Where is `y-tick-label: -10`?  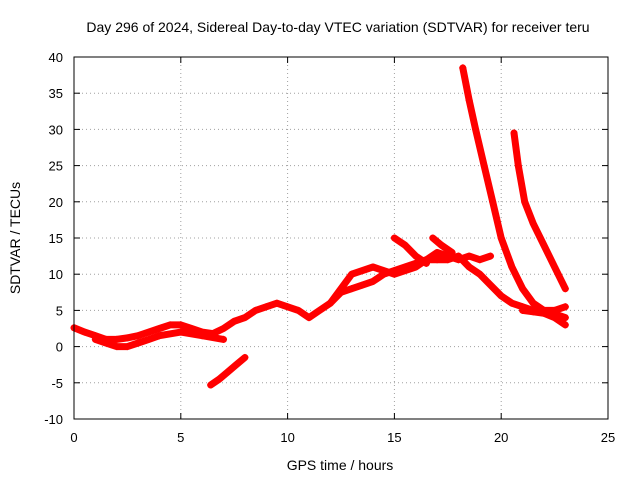
y-tick-label: -10 is located at coordinates (53, 419).